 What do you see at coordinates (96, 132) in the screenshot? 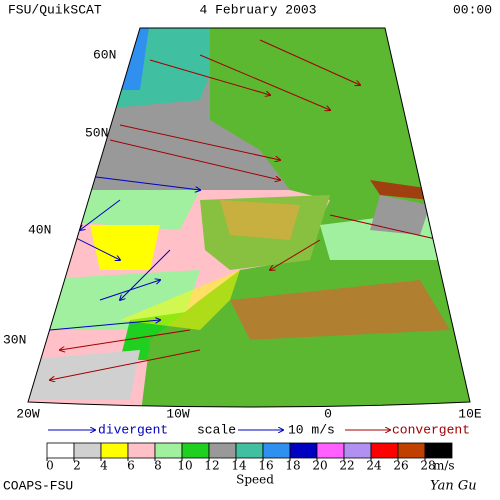
I see `lat-label: 50N` at bounding box center [96, 132].